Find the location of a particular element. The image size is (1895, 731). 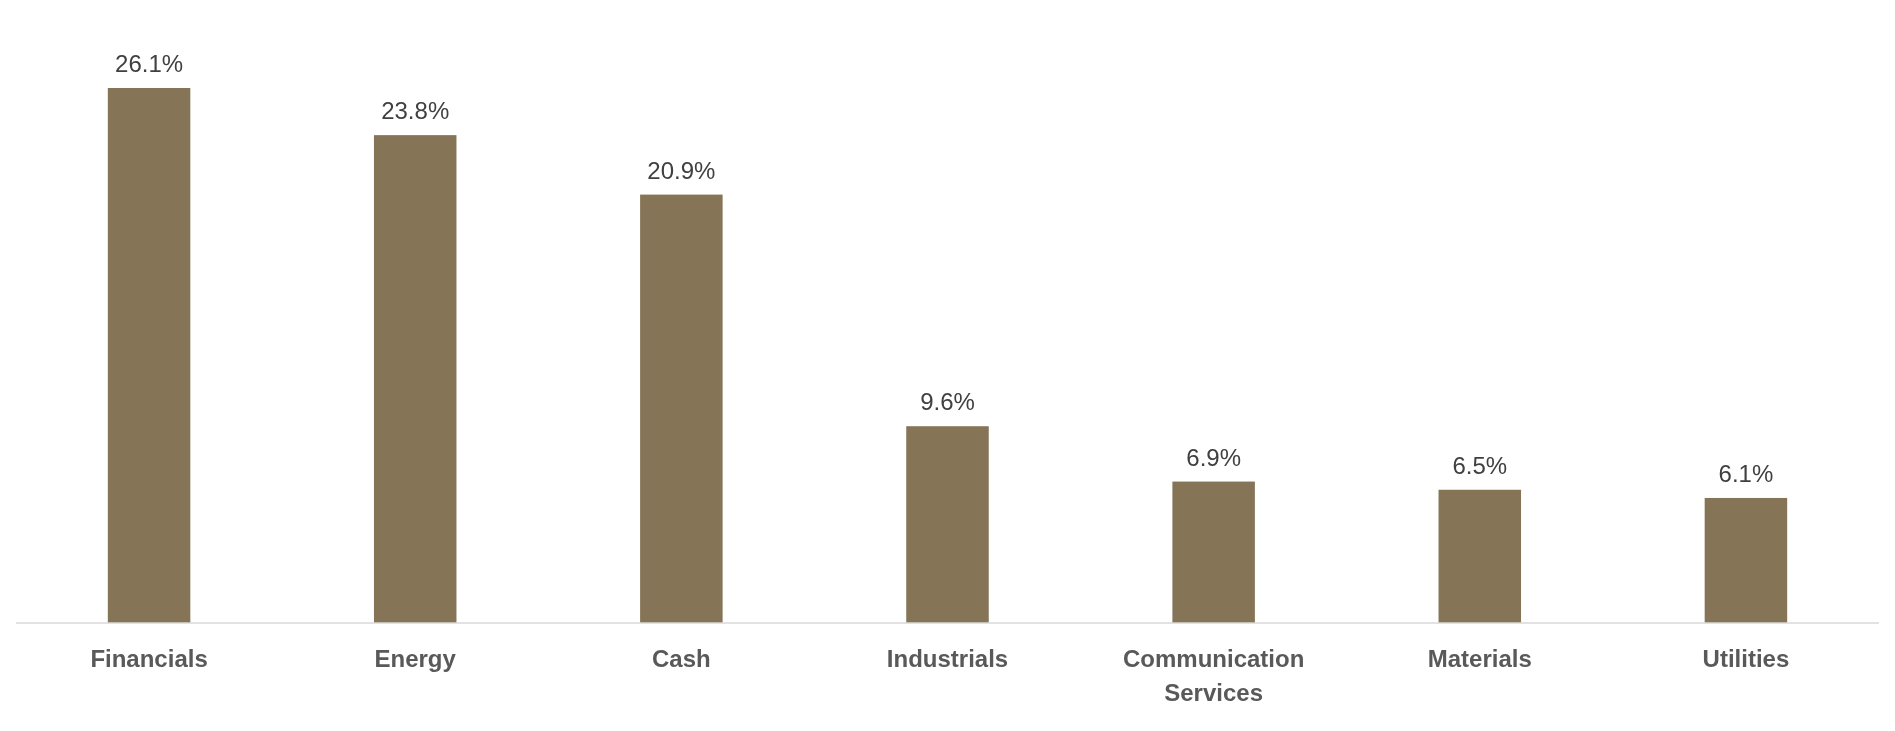

data-label: 23.8% is located at coordinates (415, 111).